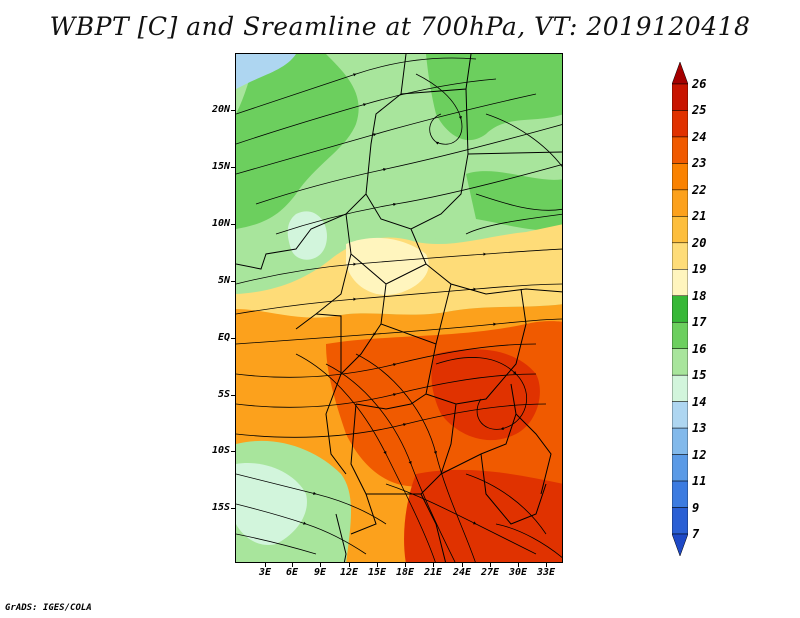 The image size is (800, 618). What do you see at coordinates (699, 454) in the screenshot?
I see `colorbar-label: 12` at bounding box center [699, 454].